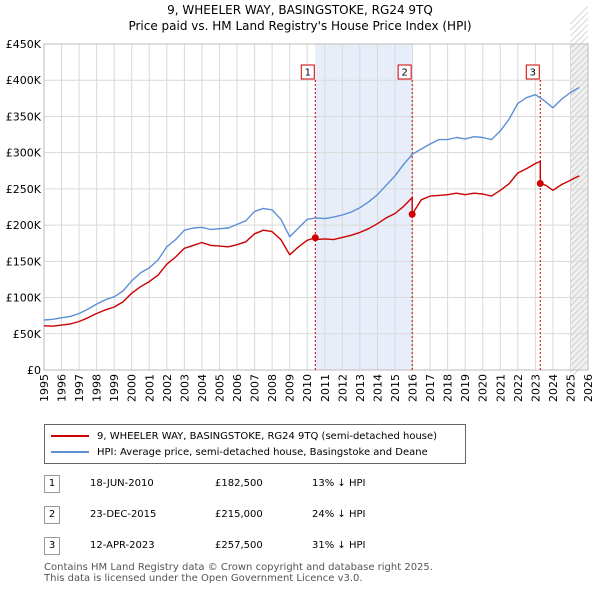  What do you see at coordinates (52, 484) in the screenshot?
I see `transaction-number: 1` at bounding box center [52, 484].